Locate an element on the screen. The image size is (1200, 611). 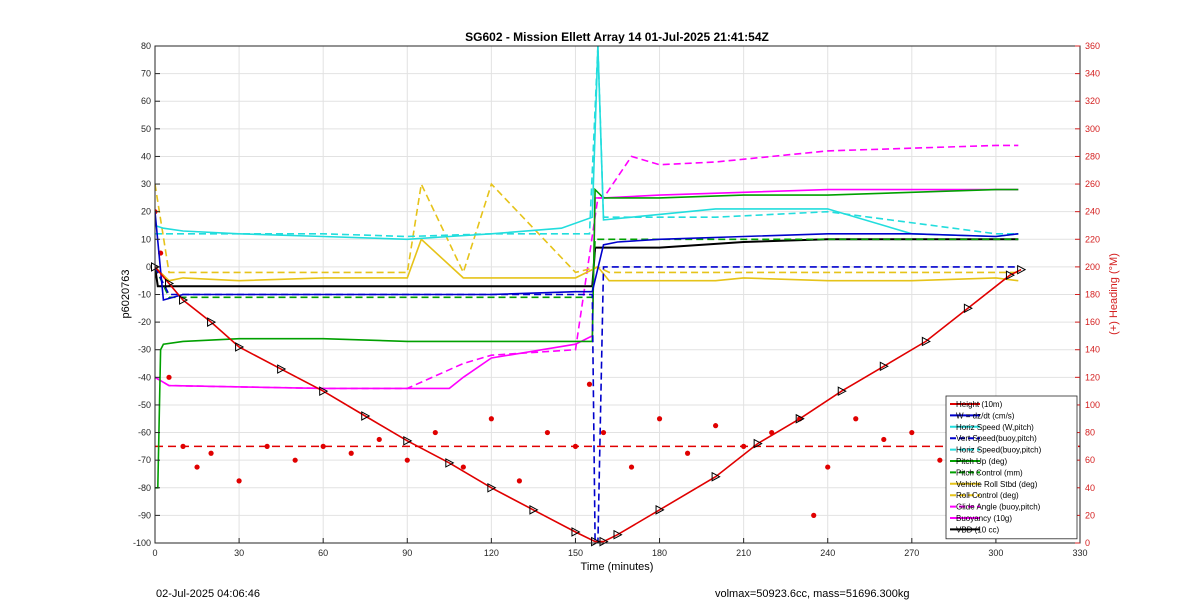
x-tick-label: 240 is located at coordinates (827, 553).